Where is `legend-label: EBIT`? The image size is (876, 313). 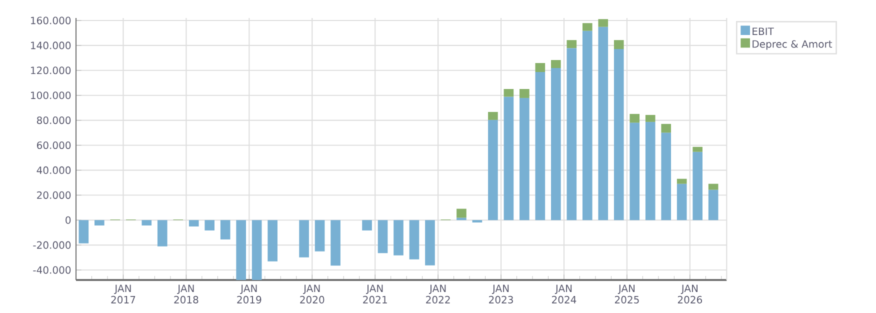
legend-label: EBIT is located at coordinates (763, 31).